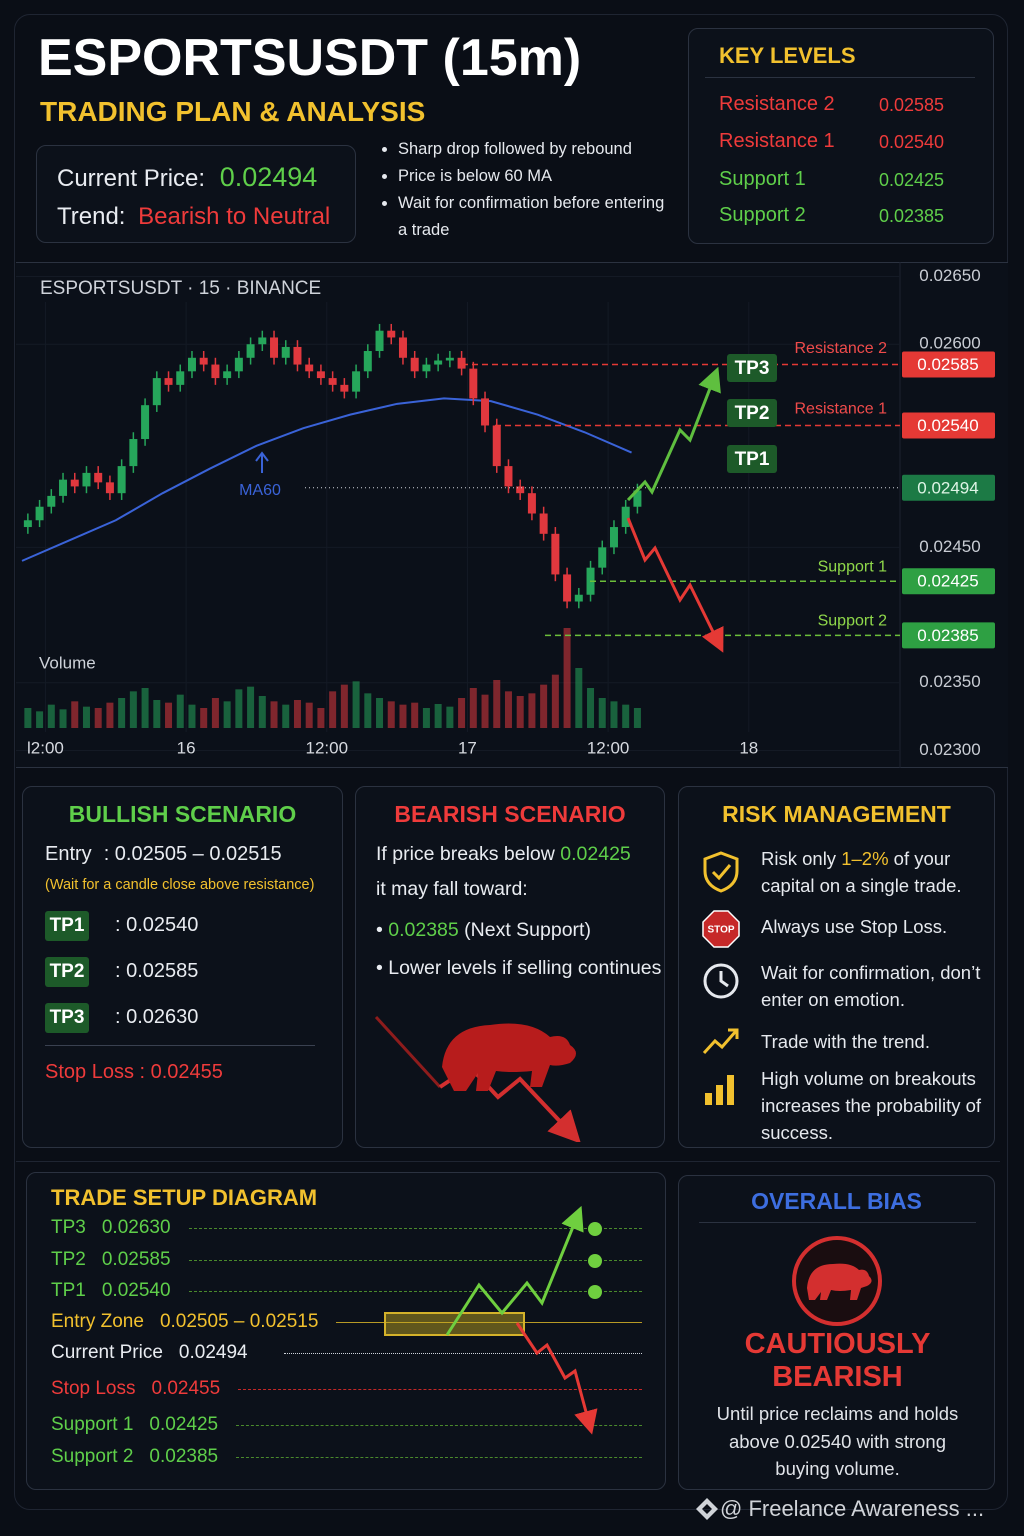 The width and height of the screenshot is (1024, 1536). I want to click on bear-line: it may fall toward:, so click(452, 889).